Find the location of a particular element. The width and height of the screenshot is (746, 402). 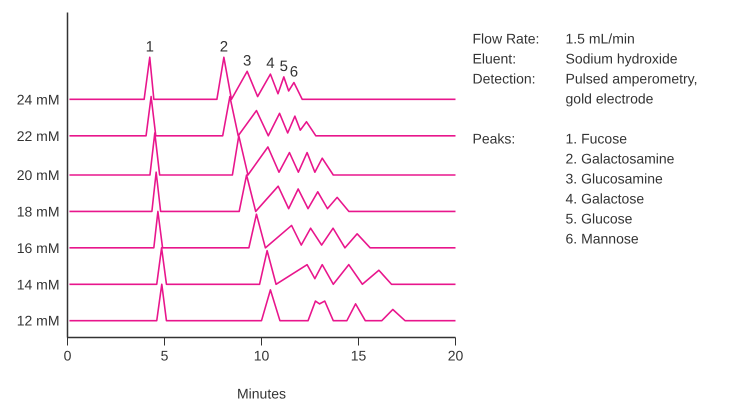

series-label: 20 mM is located at coordinates (38, 175).